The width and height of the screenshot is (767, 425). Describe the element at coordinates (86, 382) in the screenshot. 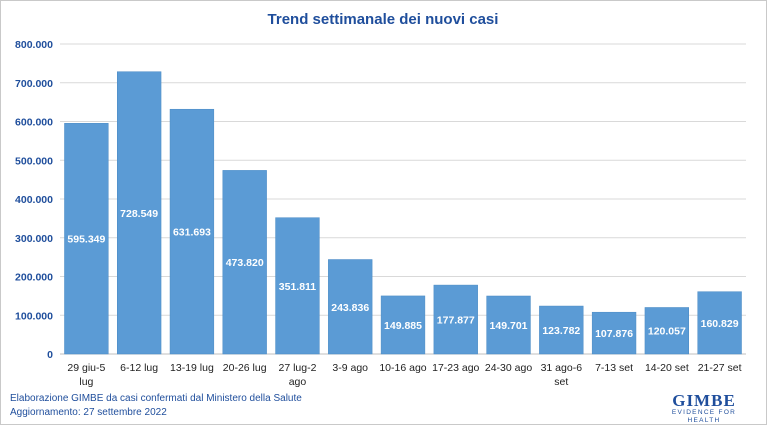

I see `x-tick-label: lug` at that location.